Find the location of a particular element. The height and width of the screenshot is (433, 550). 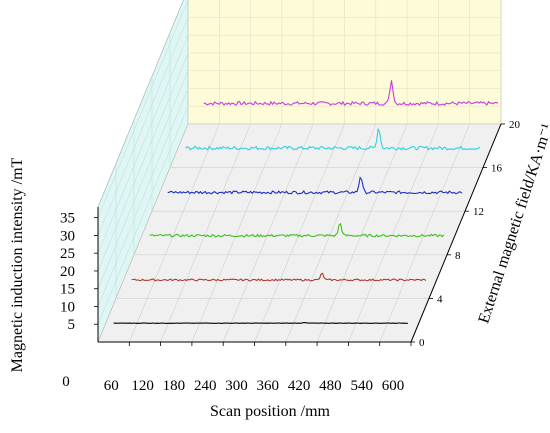

x-tick-label: 480 is located at coordinates (330, 386).